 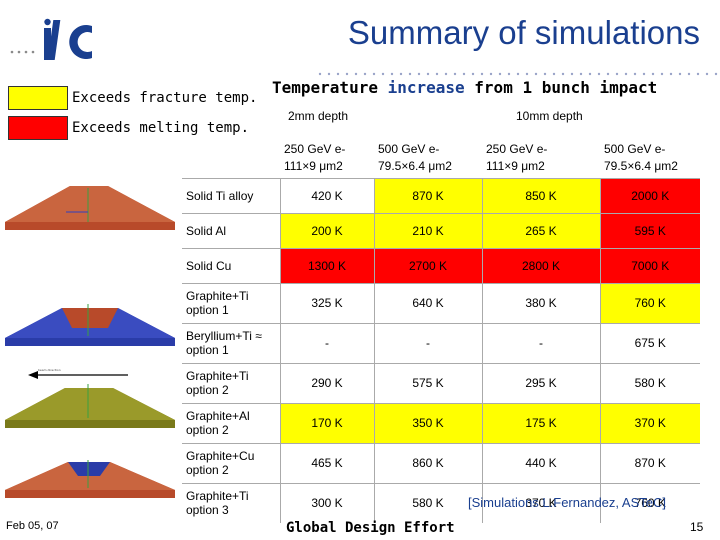 What do you see at coordinates (161, 128) in the screenshot?
I see `legend-label-melting: Exceeds melting temp.` at bounding box center [161, 128].